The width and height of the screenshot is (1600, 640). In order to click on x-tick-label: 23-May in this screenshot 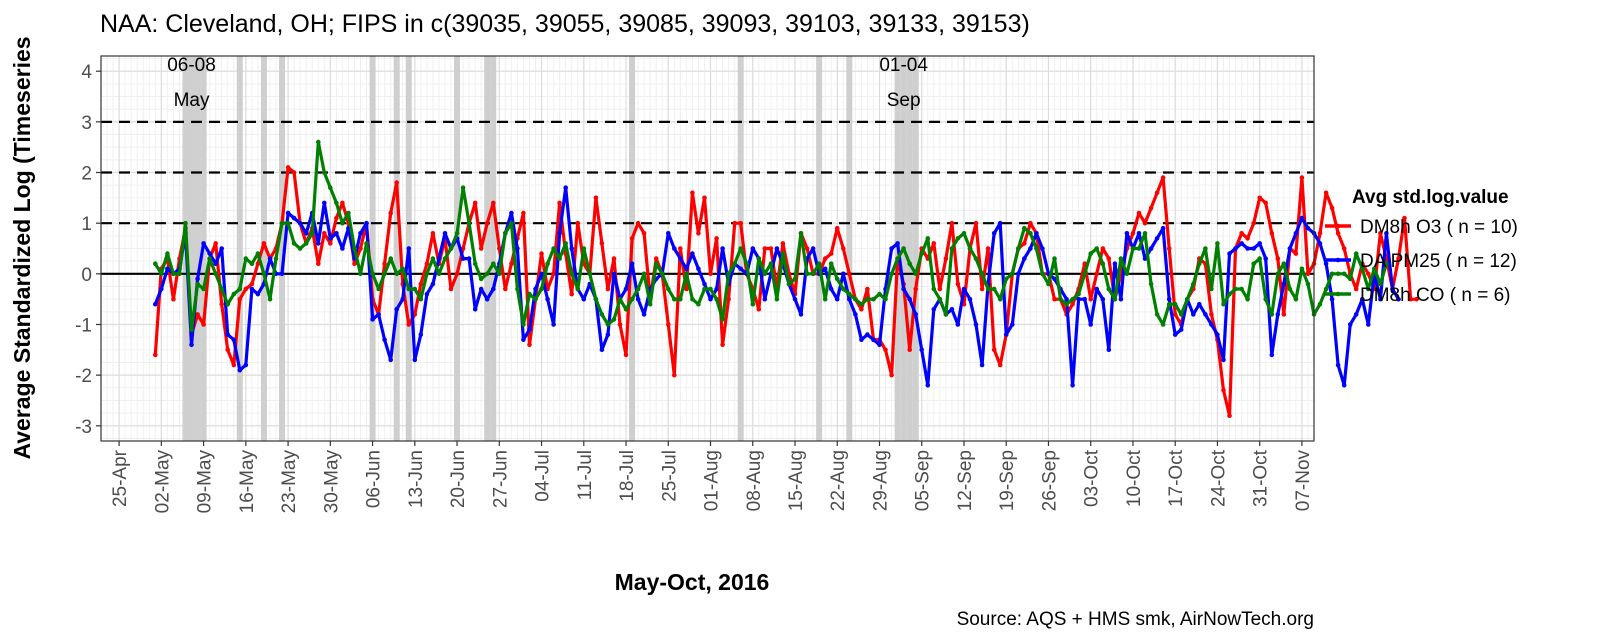, I will do `click(289, 482)`.